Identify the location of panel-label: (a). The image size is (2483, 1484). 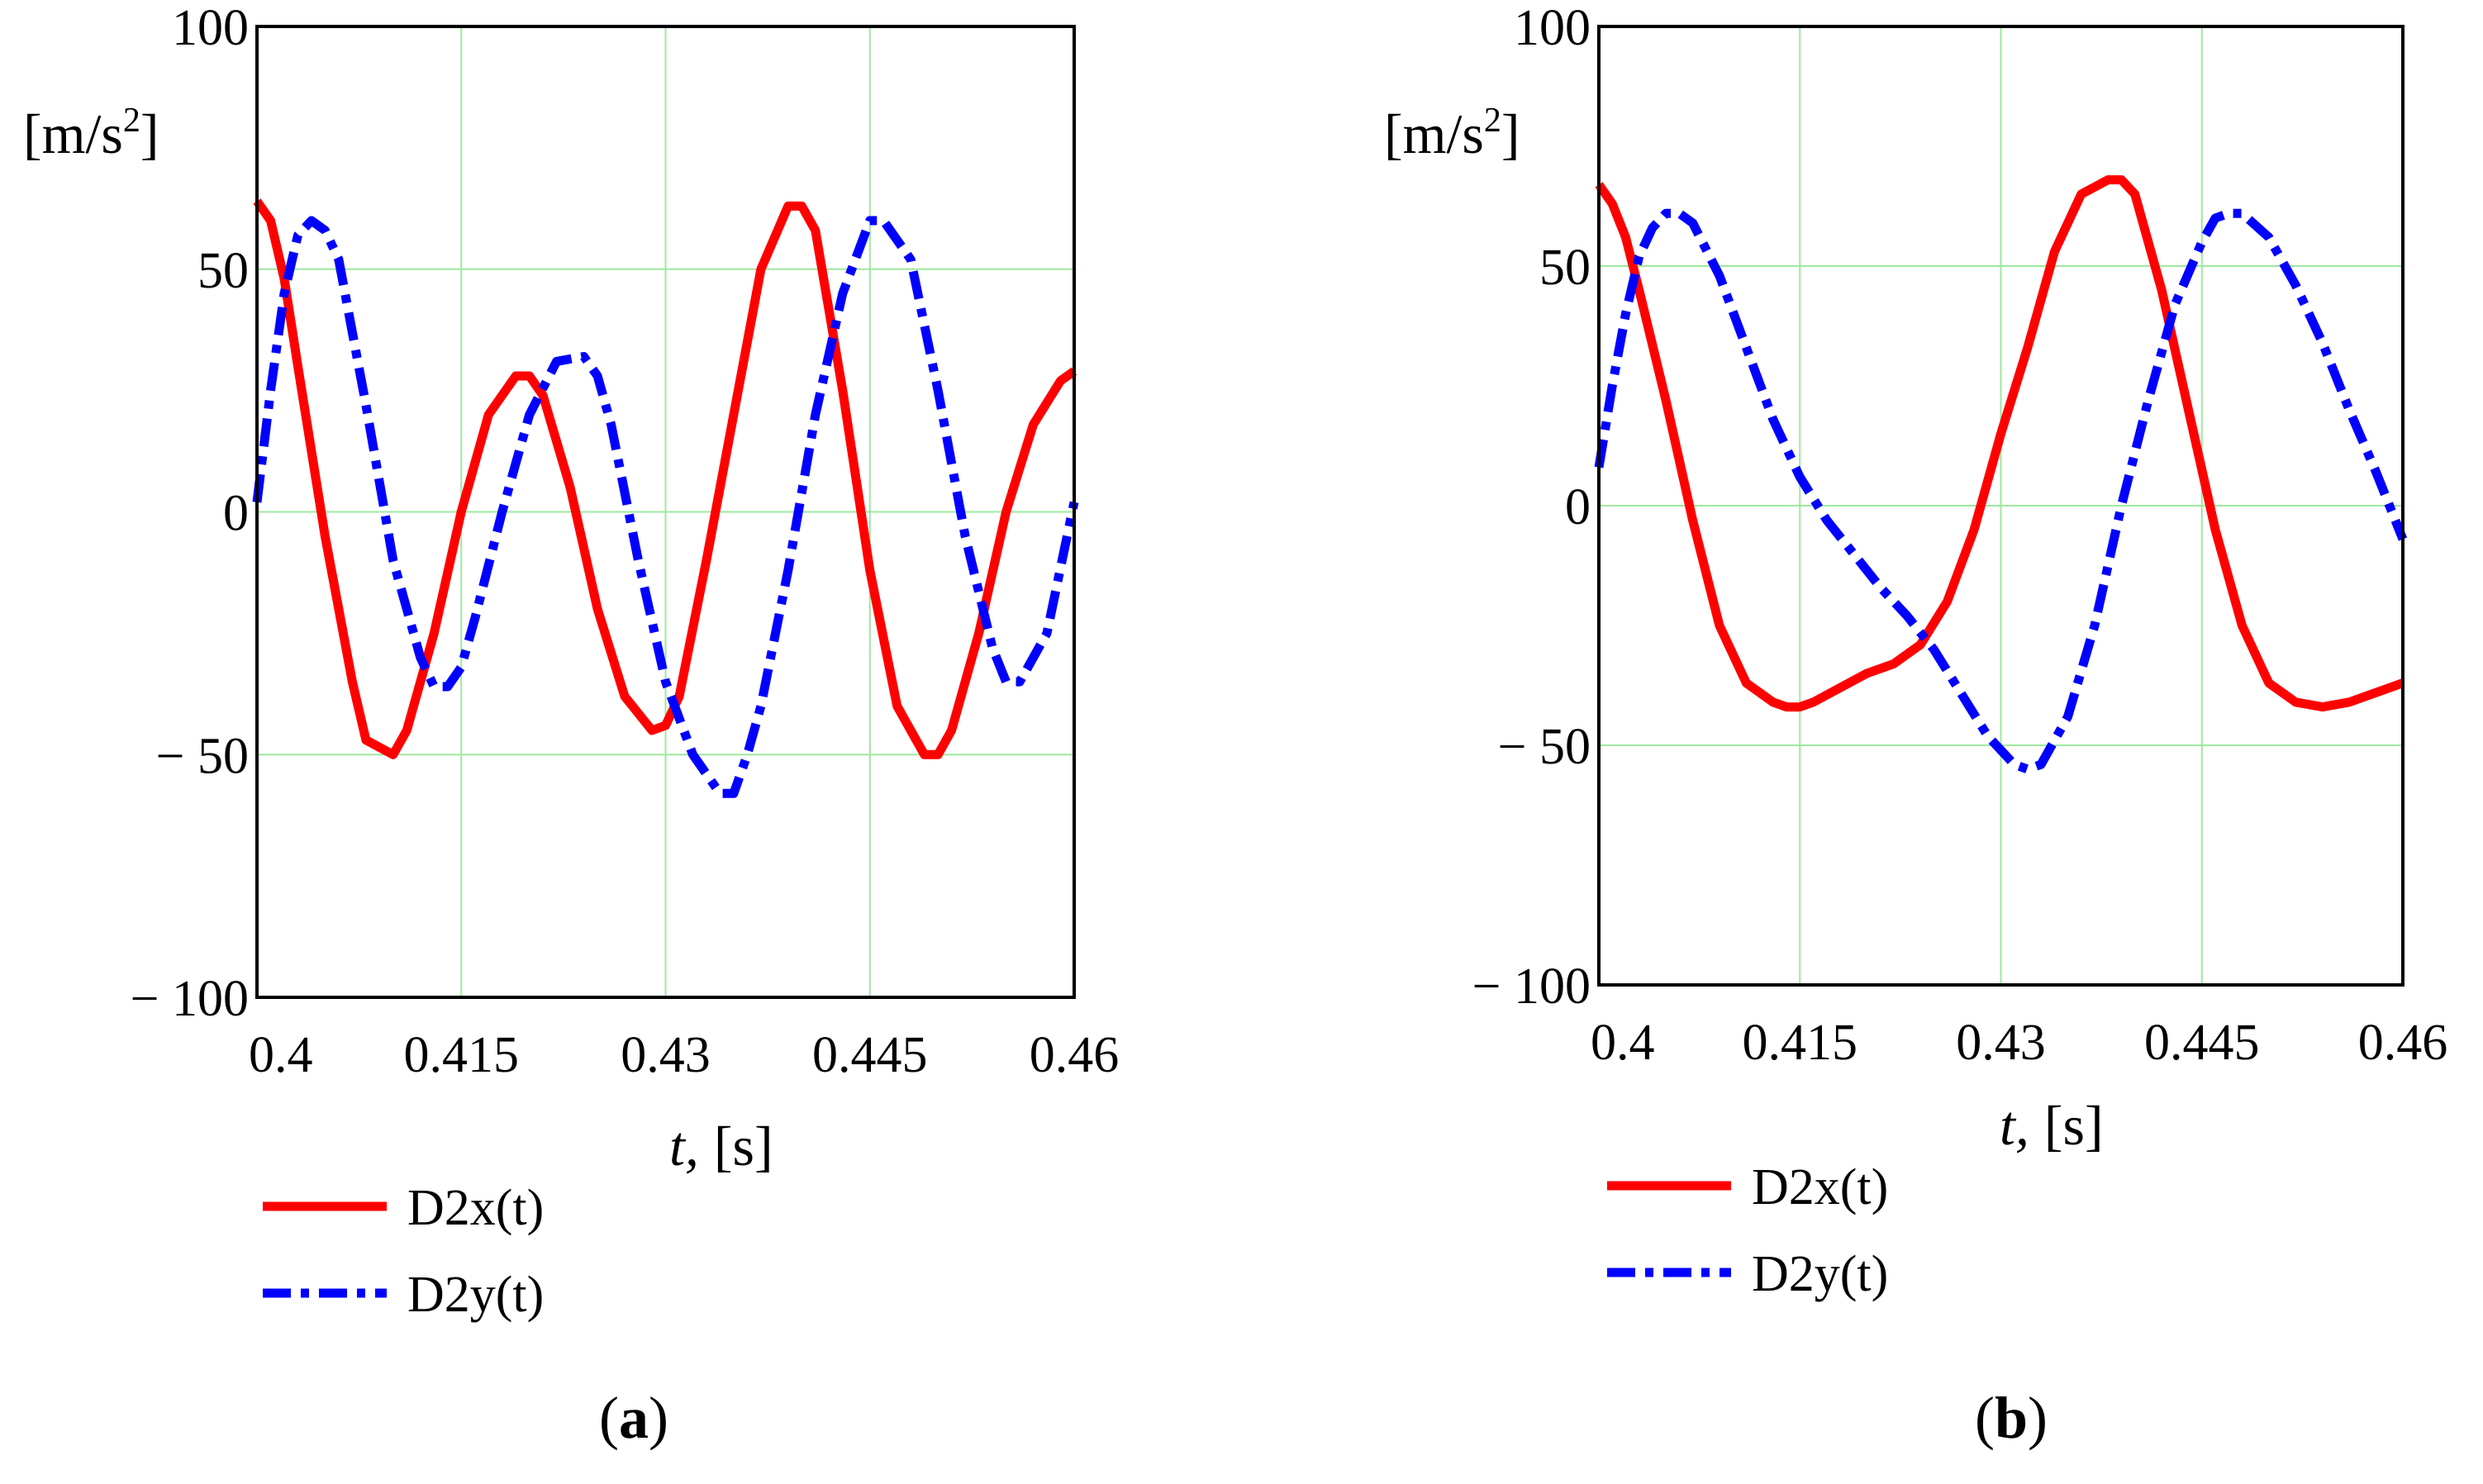
(634, 1418).